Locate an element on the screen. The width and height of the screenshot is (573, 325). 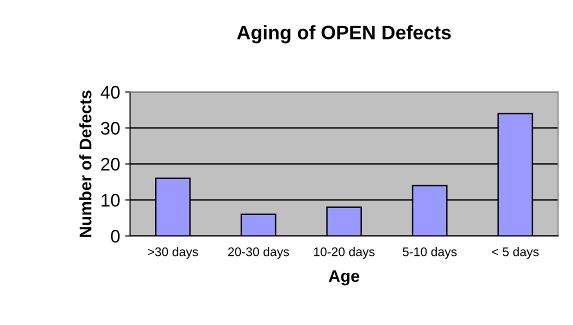
y-tick-label: 10 is located at coordinates (111, 200).